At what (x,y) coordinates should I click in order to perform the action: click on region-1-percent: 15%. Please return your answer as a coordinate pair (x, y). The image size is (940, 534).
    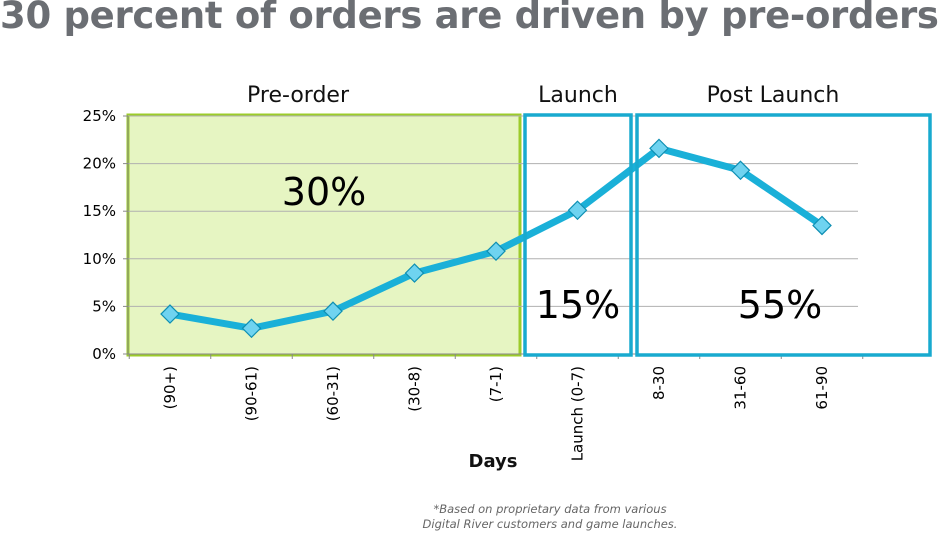
    Looking at the image, I should click on (578, 305).